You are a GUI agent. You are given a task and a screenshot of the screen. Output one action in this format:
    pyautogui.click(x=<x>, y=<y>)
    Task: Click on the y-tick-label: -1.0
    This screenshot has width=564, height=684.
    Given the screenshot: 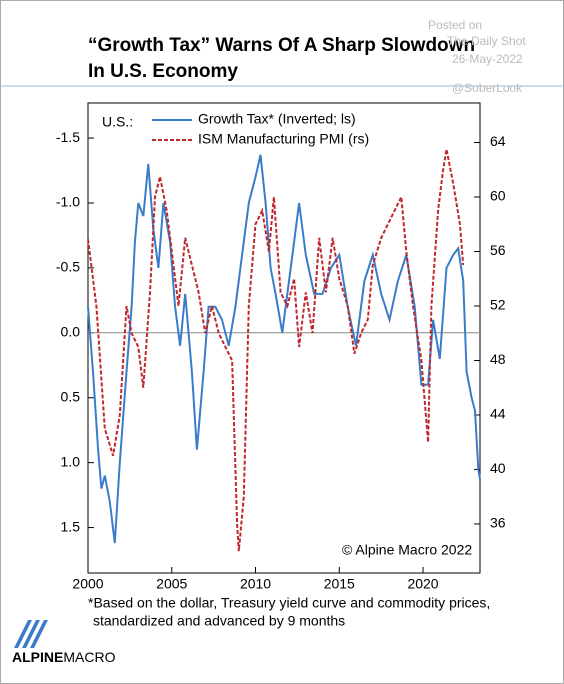 What is the action you would take?
    pyautogui.click(x=68, y=202)
    